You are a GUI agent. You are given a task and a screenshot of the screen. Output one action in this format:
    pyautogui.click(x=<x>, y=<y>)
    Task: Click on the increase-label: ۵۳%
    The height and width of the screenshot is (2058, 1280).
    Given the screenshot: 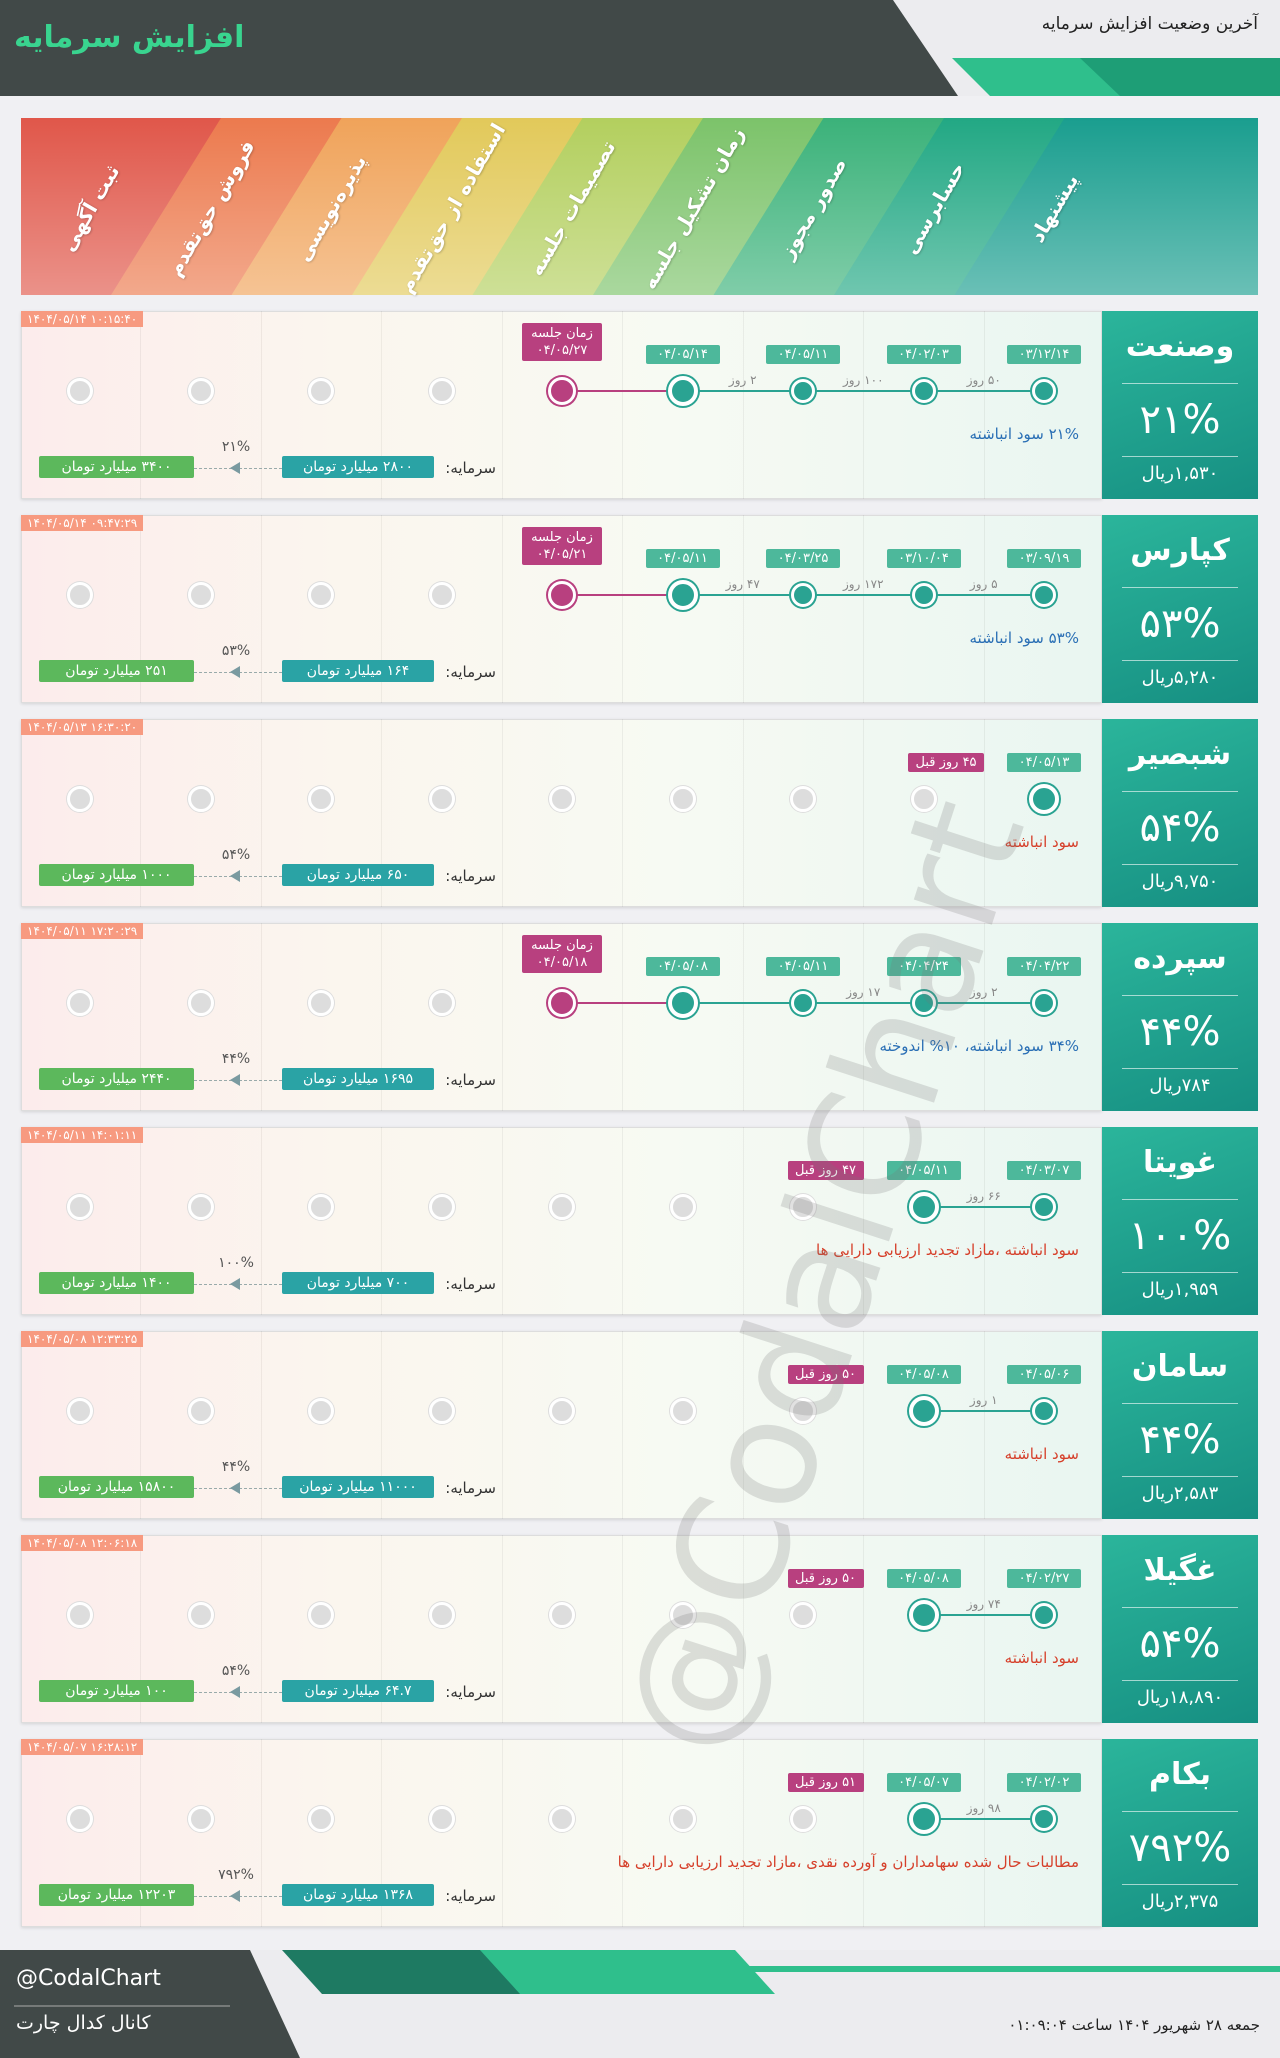 What is the action you would take?
    pyautogui.click(x=236, y=651)
    